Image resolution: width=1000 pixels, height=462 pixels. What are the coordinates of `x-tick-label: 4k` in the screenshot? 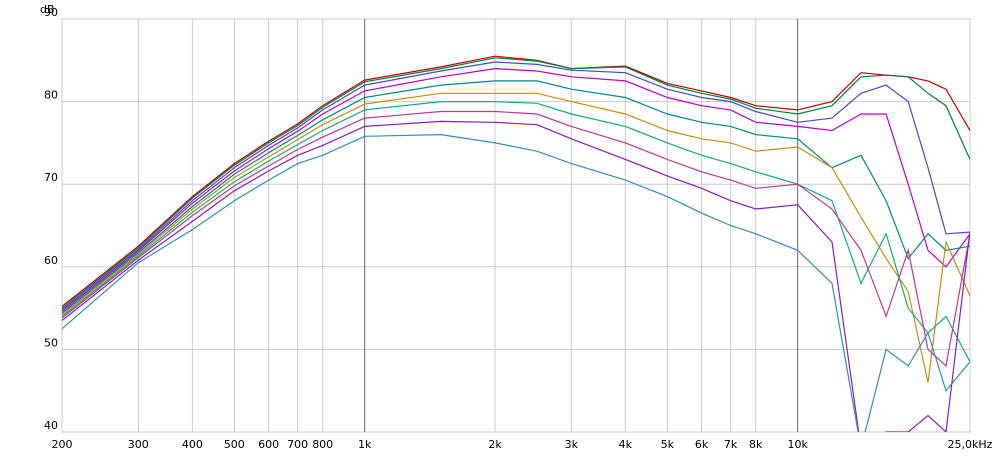 It's located at (626, 444).